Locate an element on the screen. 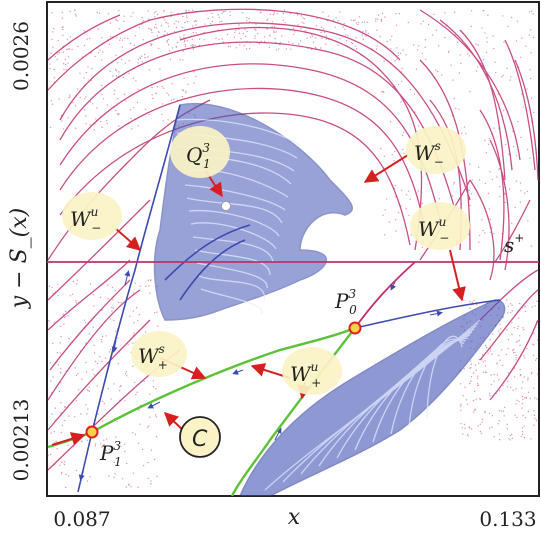 This screenshot has height=533, width=541. wu-plus-bubble is located at coordinates (312, 371).